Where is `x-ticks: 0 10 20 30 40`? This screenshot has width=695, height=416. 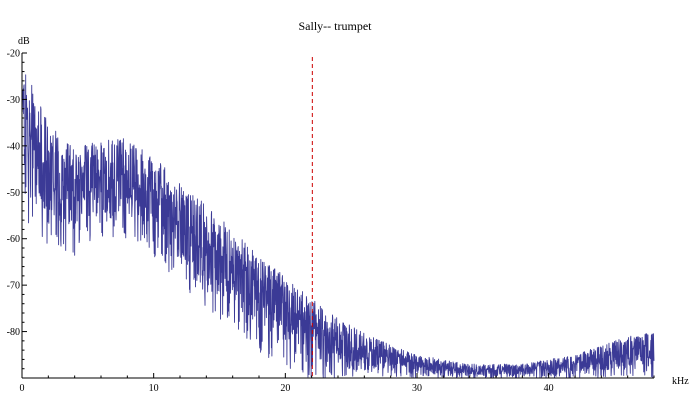 x-ticks: 0 10 20 30 40 is located at coordinates (337, 383).